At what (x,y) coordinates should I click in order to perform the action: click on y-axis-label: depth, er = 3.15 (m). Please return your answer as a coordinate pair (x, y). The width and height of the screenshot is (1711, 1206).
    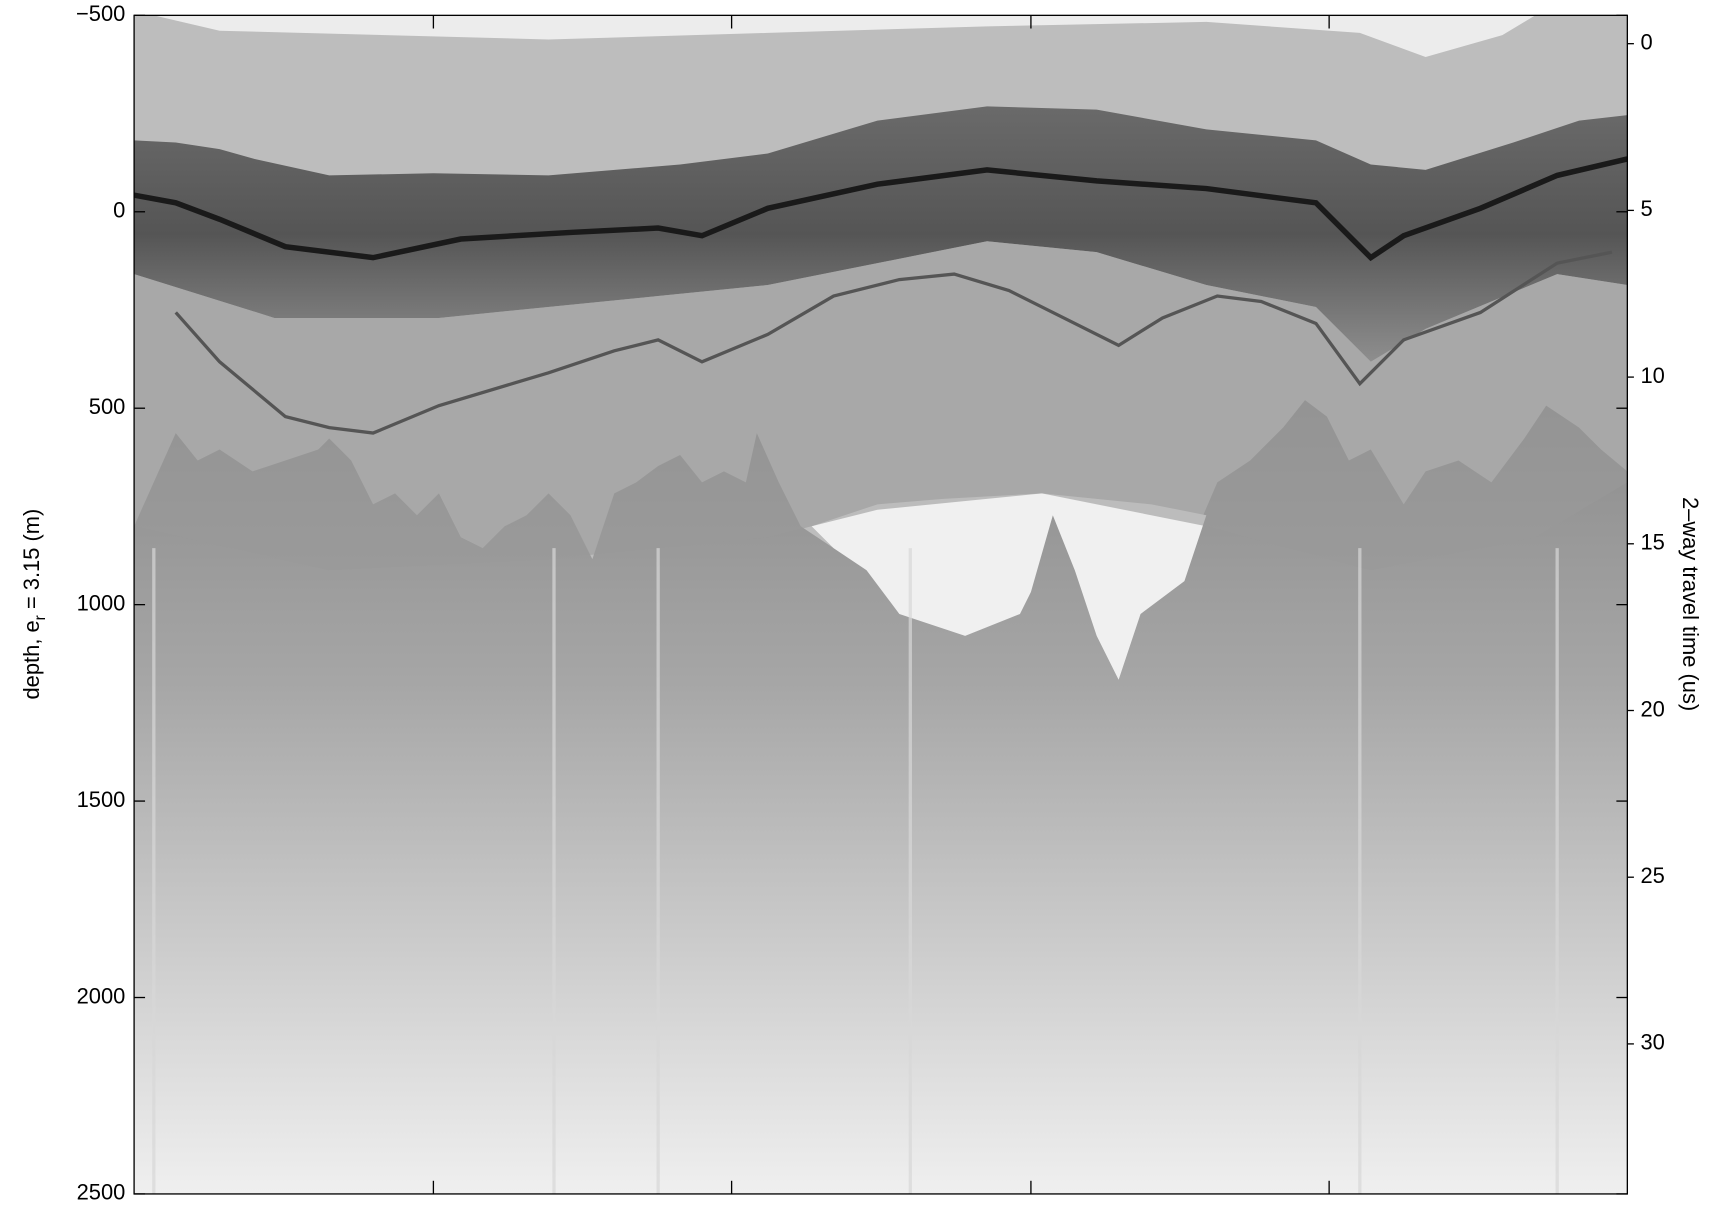
    Looking at the image, I should click on (34, 604).